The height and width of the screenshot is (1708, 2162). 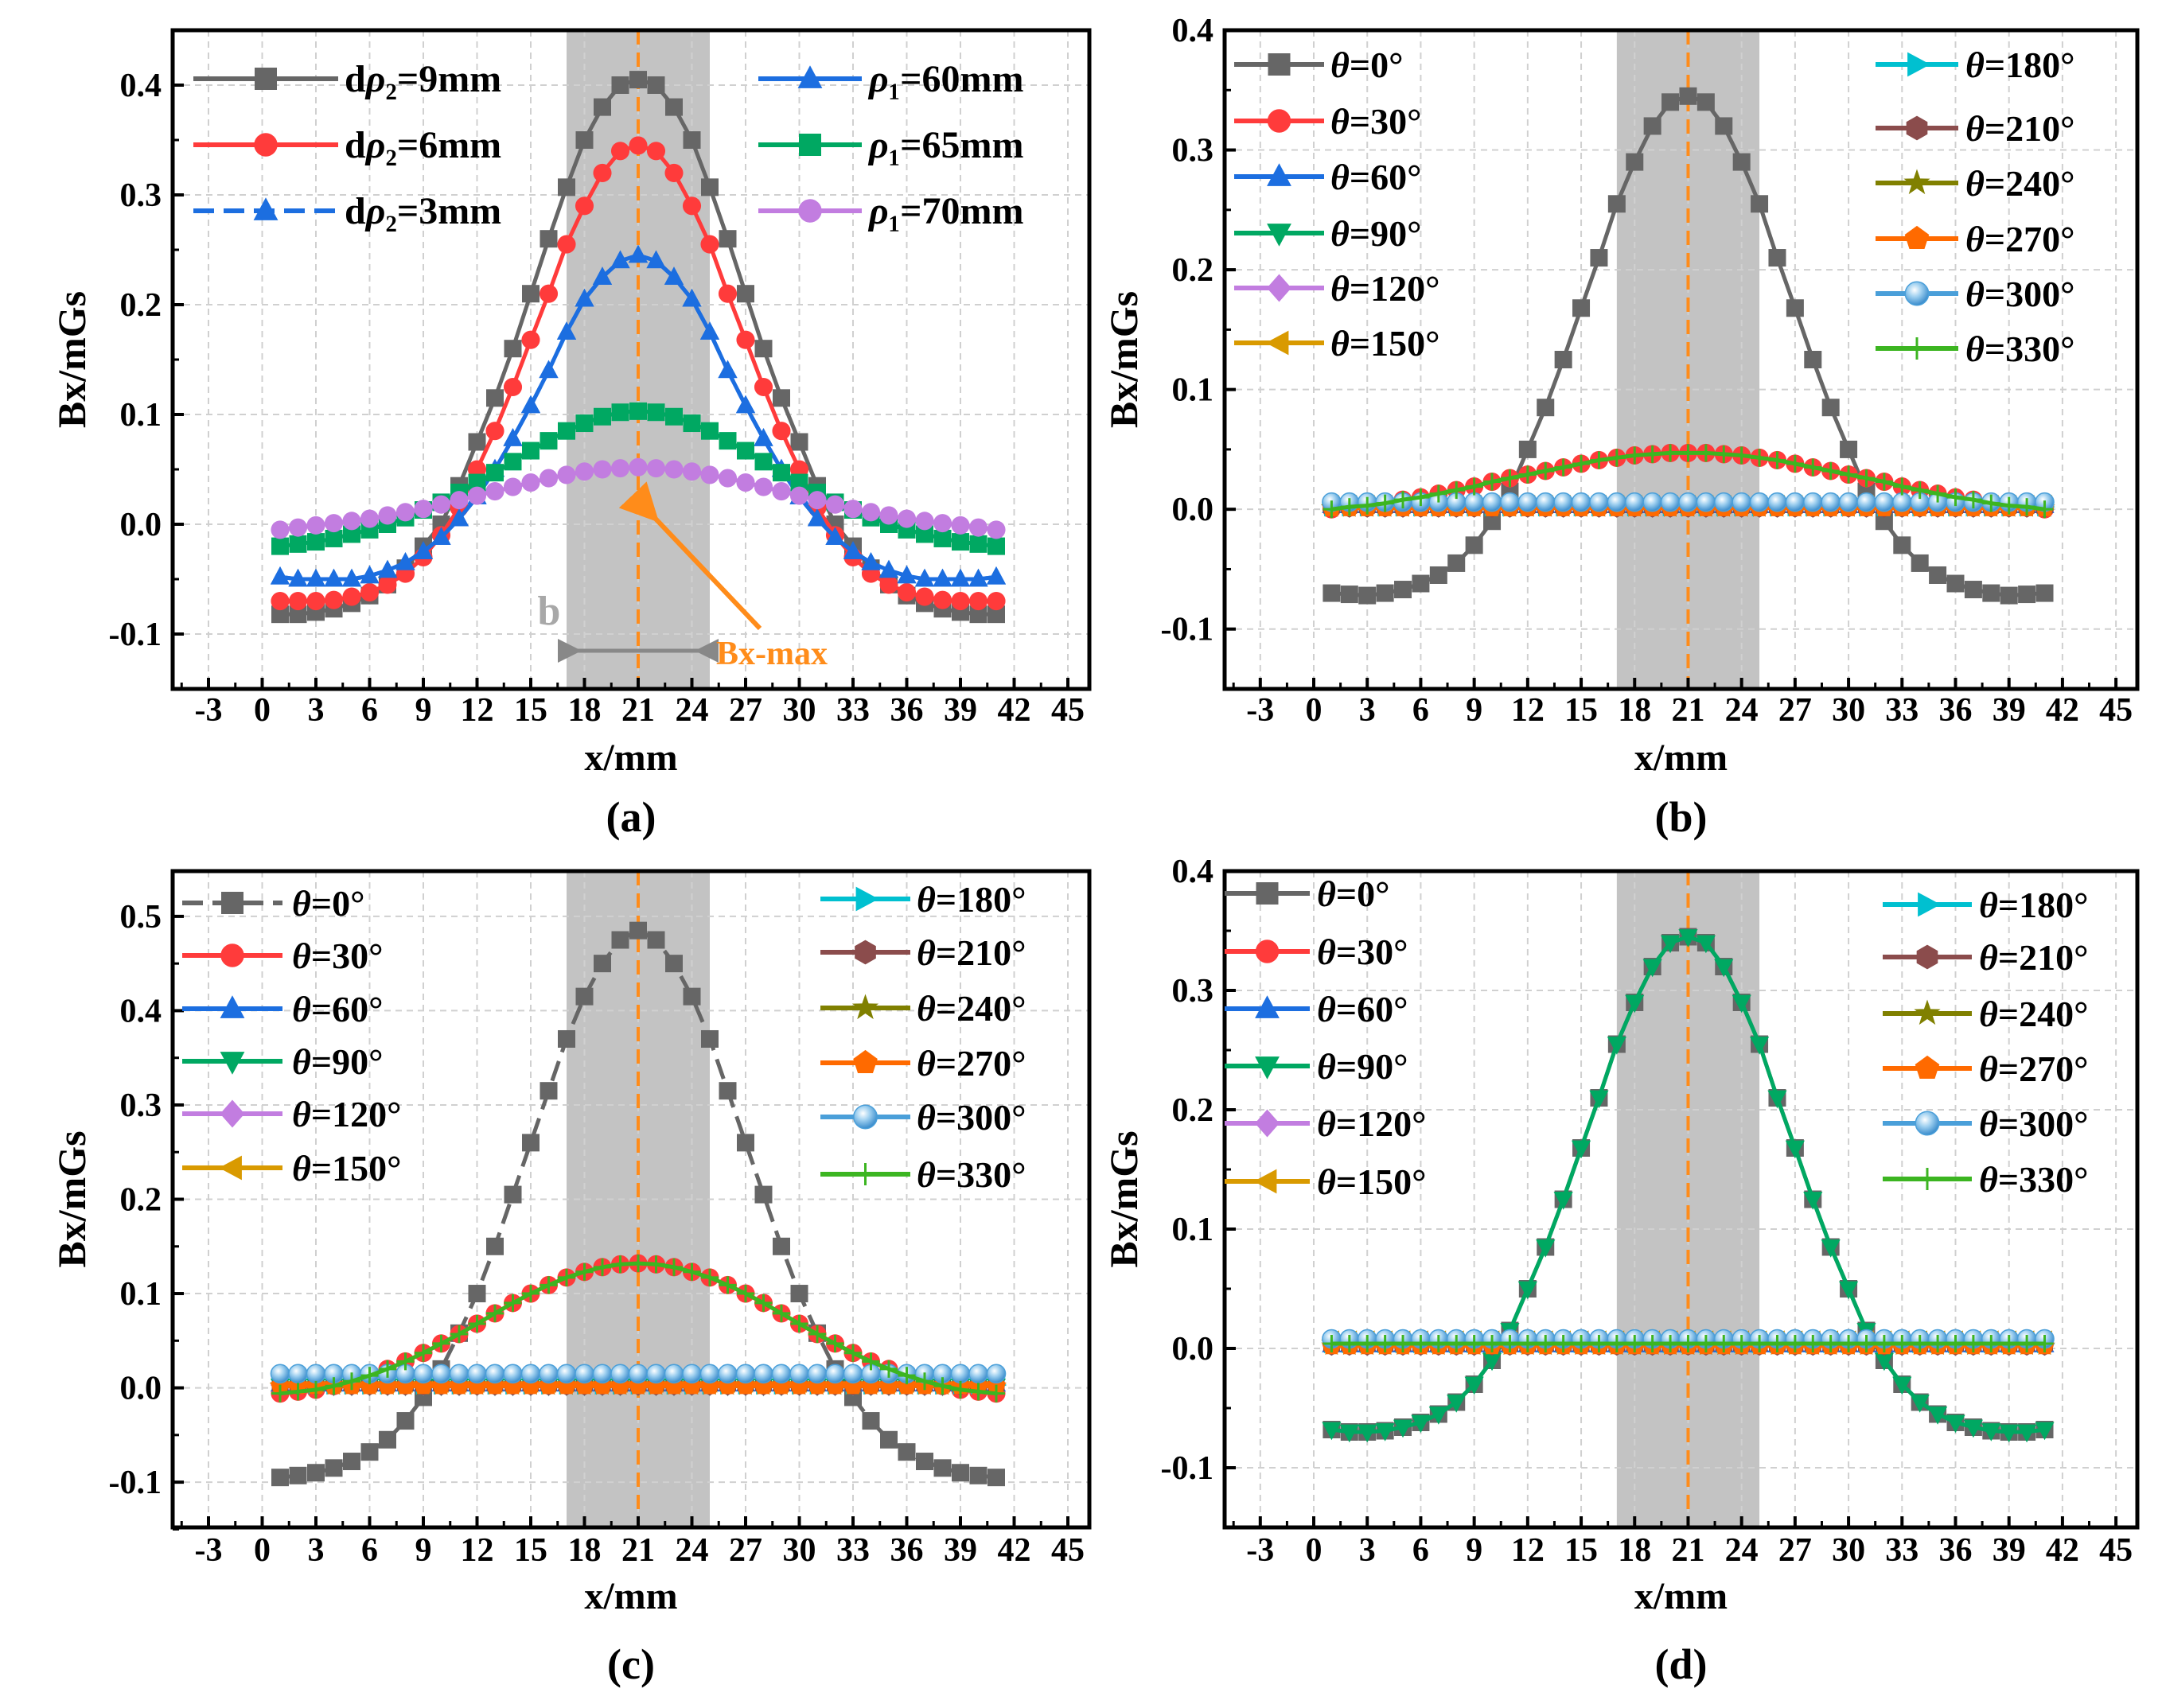 What do you see at coordinates (2009, 1550) in the screenshot?
I see `x-tick-label: 39` at bounding box center [2009, 1550].